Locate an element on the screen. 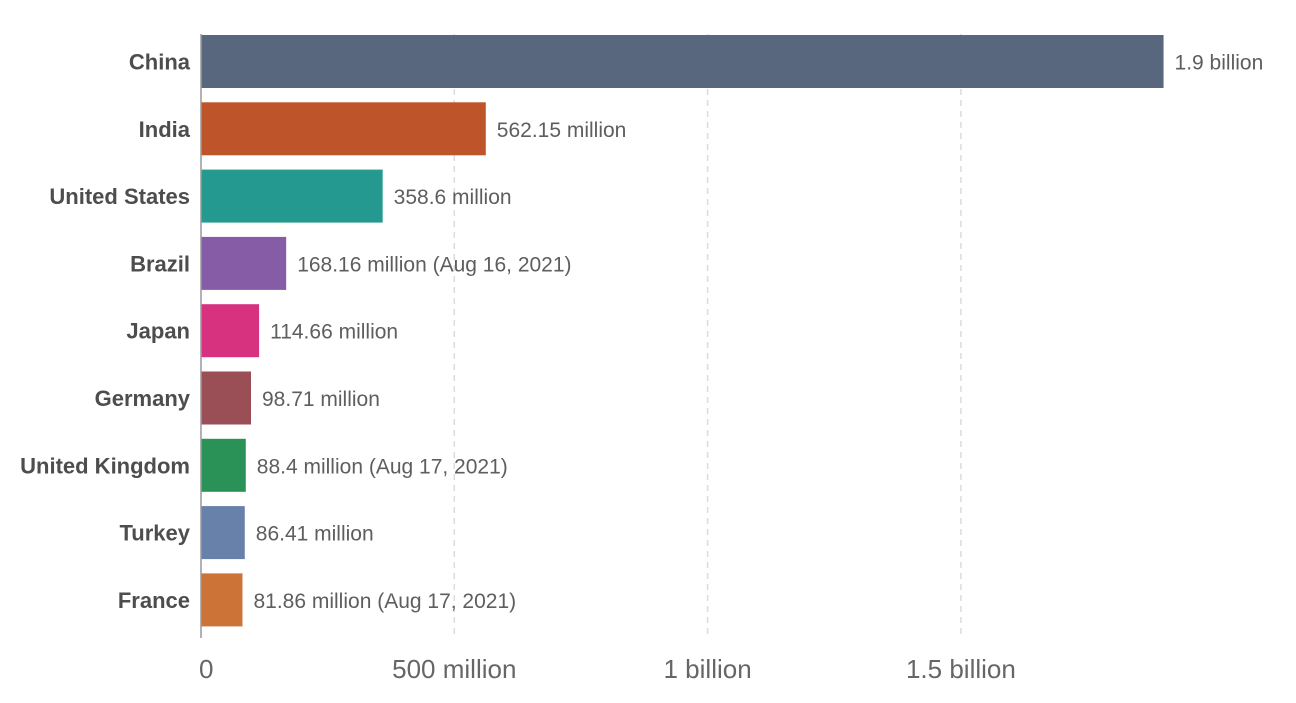 Image resolution: width=1296 pixels, height=703 pixels. category-label: France is located at coordinates (154, 600).